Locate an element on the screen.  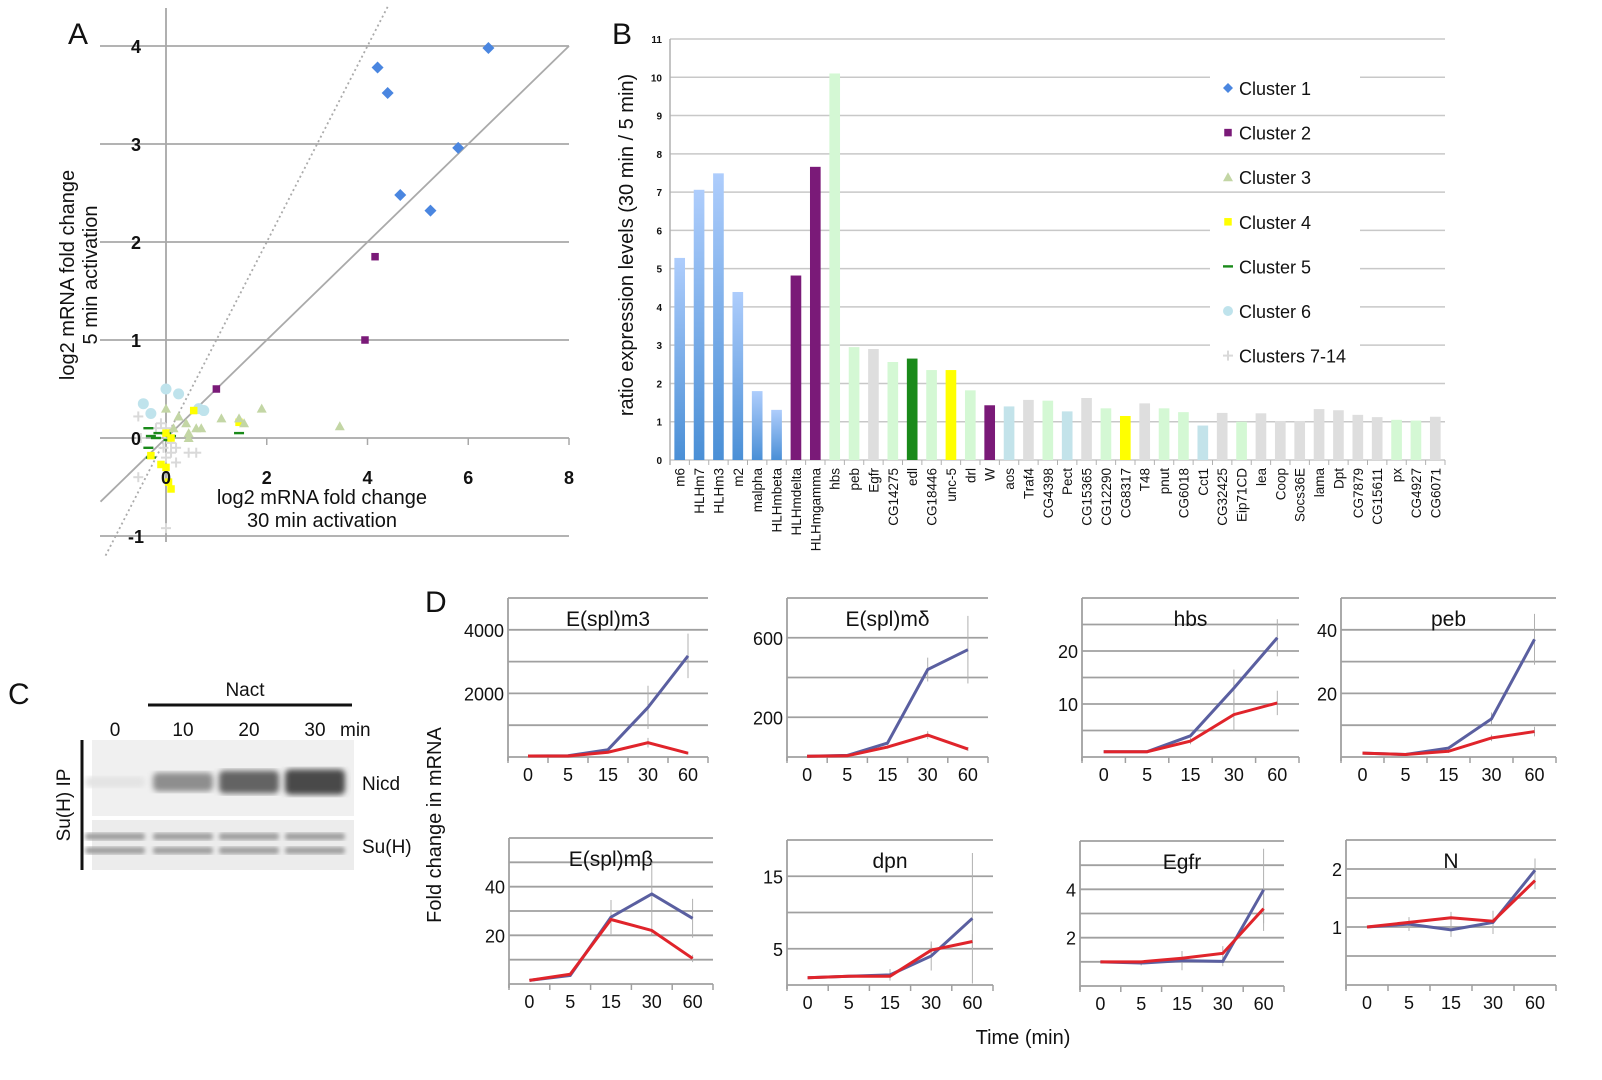
d-y-tick-label: 2 is located at coordinates (1071, 939).